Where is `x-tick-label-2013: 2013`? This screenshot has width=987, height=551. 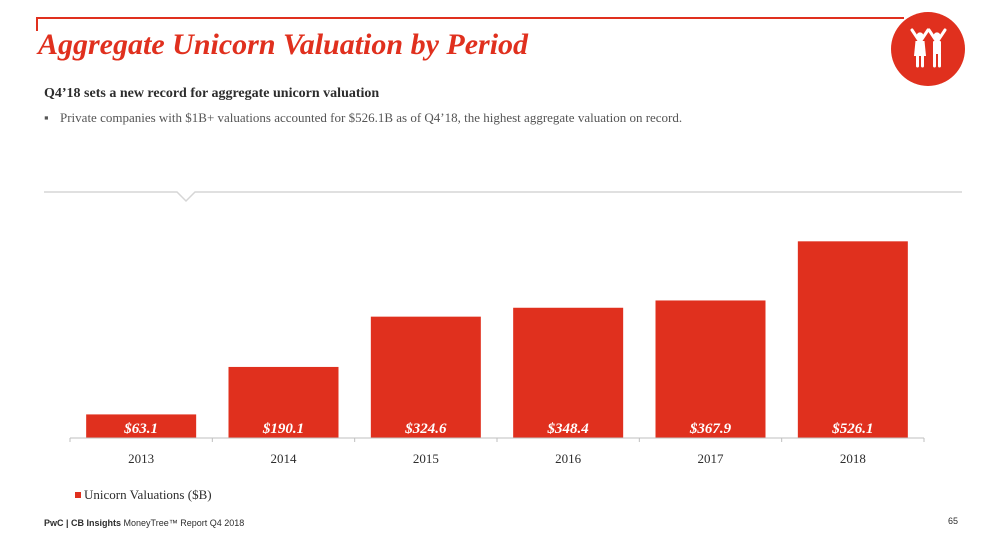
x-tick-label-2013: 2013 is located at coordinates (141, 458).